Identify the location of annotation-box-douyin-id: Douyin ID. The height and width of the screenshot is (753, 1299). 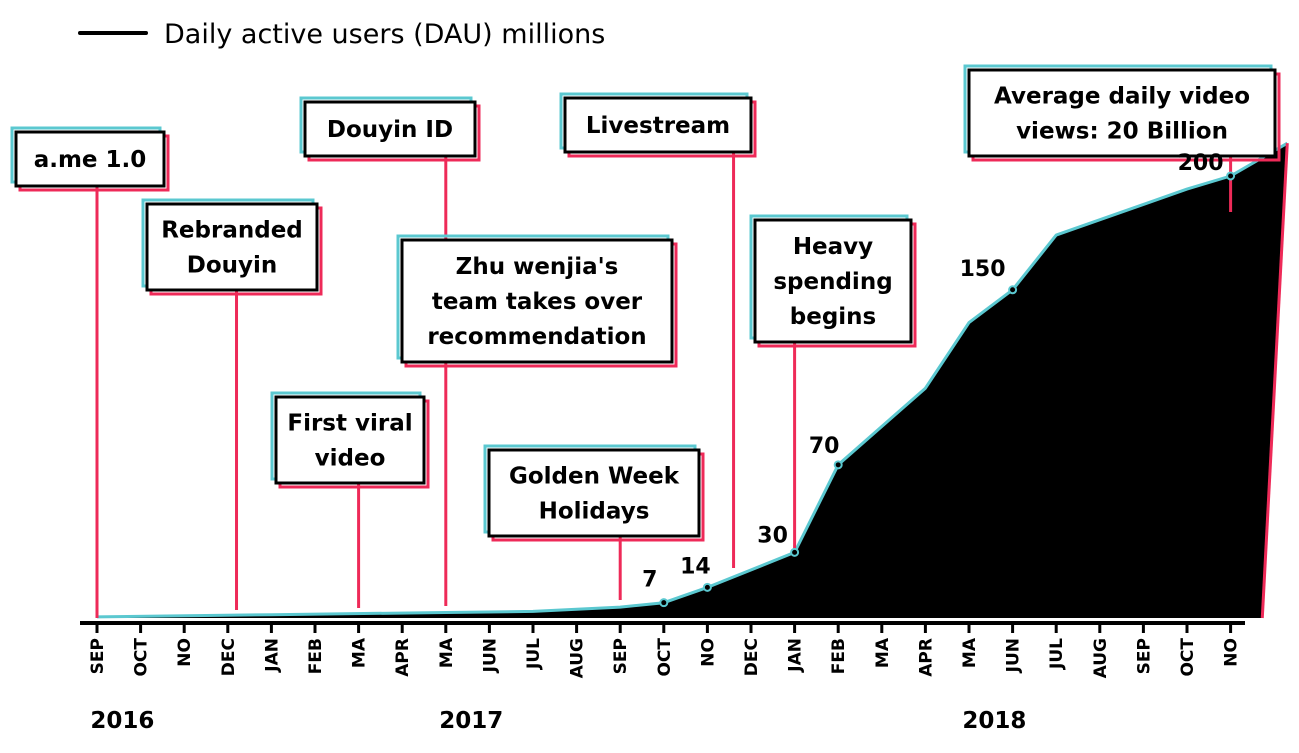
(390, 129).